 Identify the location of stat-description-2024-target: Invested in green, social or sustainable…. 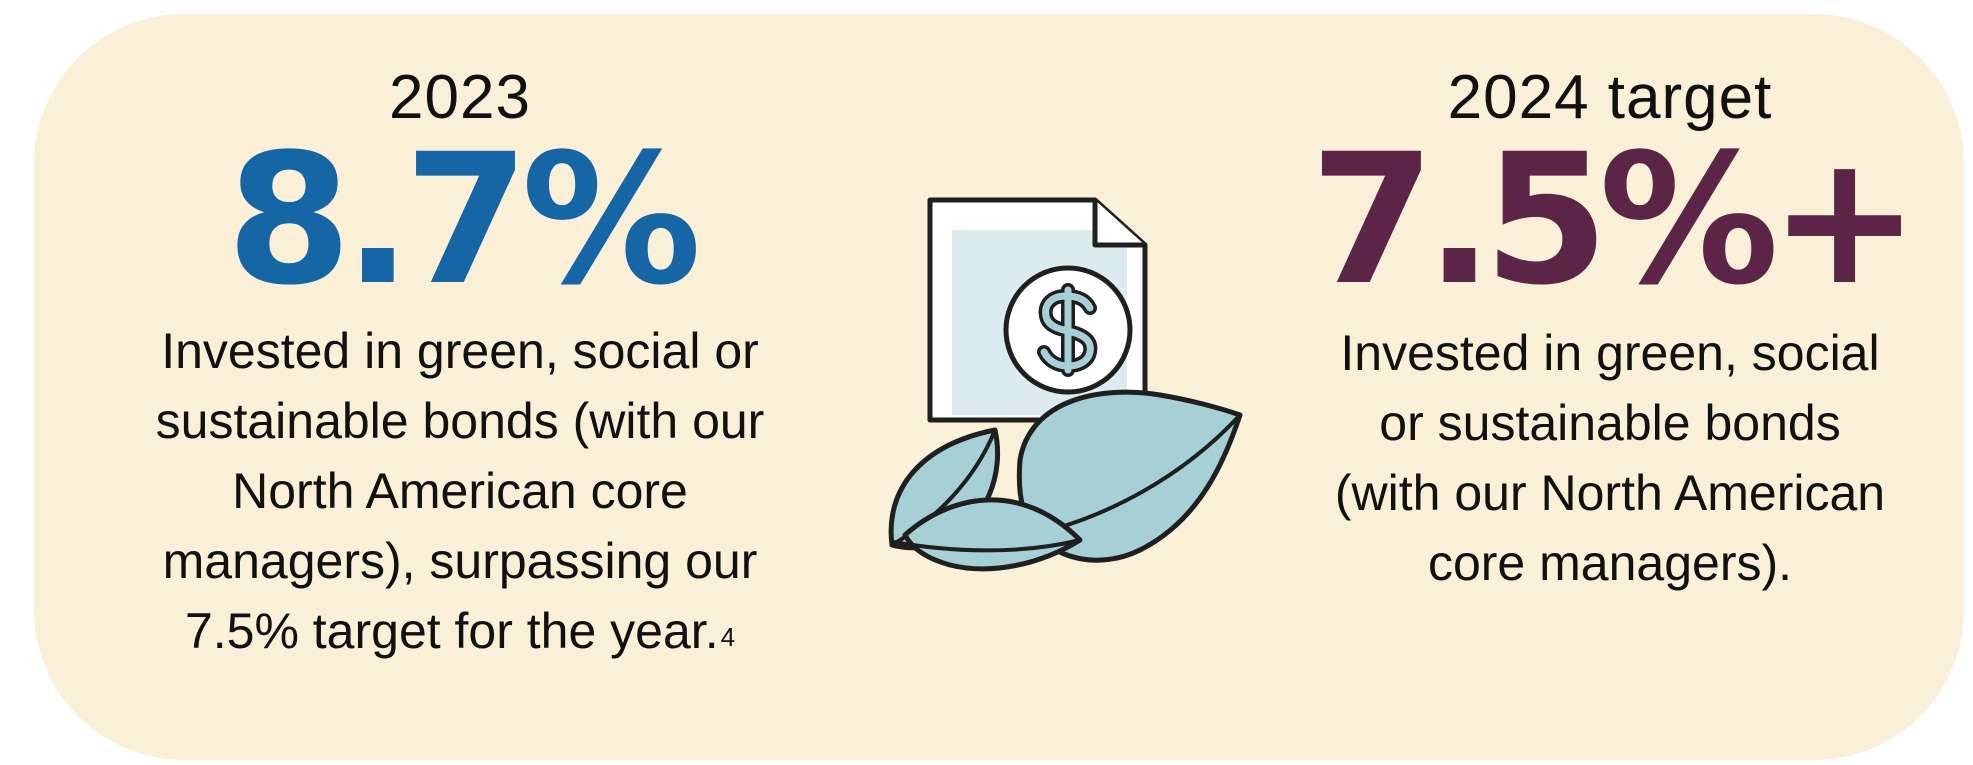
(1610, 458).